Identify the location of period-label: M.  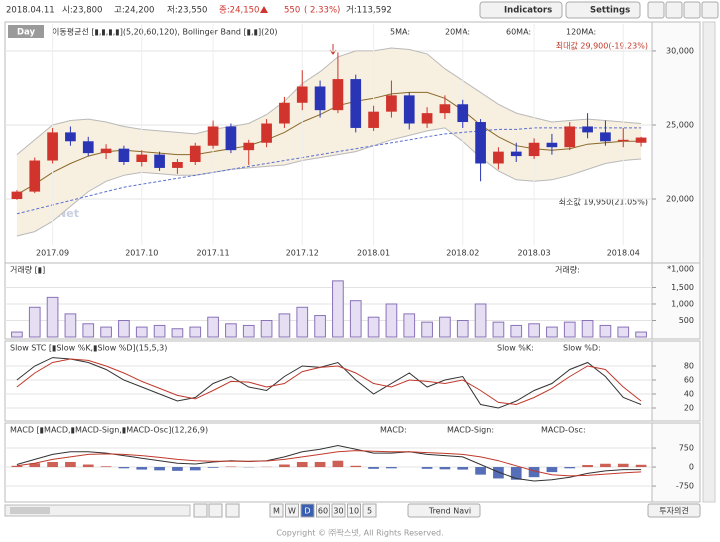
(276, 511).